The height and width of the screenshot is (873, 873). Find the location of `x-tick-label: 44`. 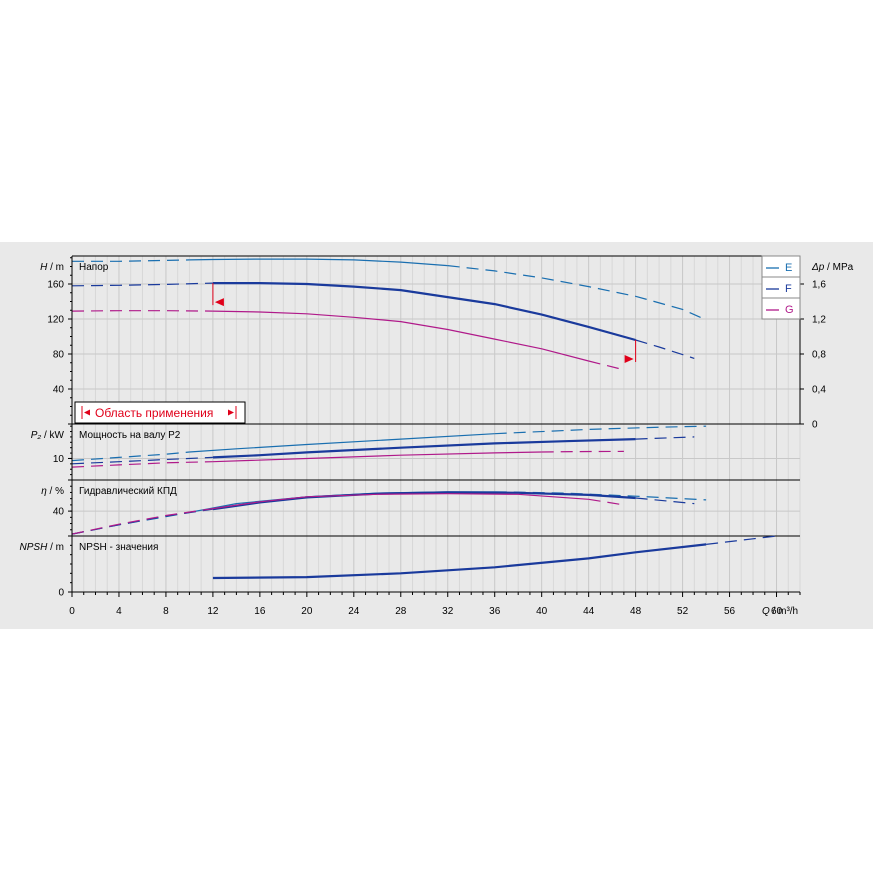

x-tick-label: 44 is located at coordinates (589, 611).